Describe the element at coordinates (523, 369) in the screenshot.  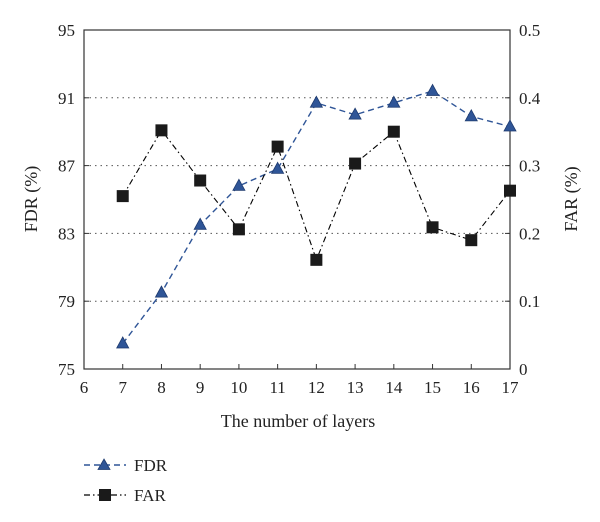
I see `y-right-tick-label-0: 0` at that location.